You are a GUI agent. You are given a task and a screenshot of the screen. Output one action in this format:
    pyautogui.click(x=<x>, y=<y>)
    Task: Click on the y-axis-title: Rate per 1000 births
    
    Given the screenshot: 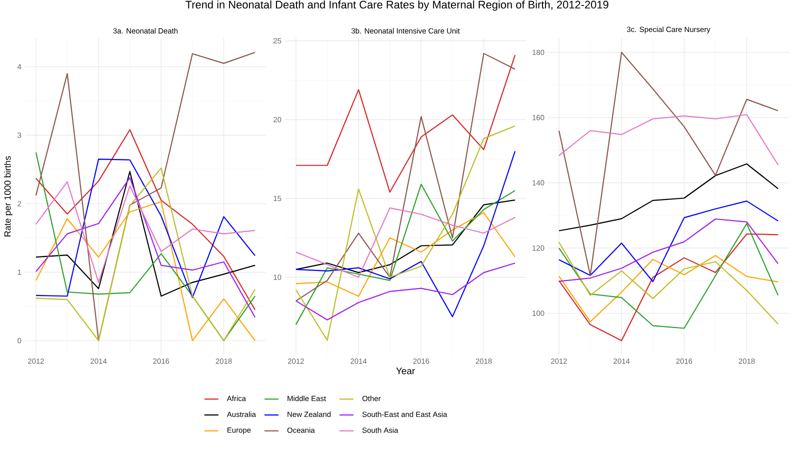 What is the action you would take?
    pyautogui.click(x=8, y=196)
    